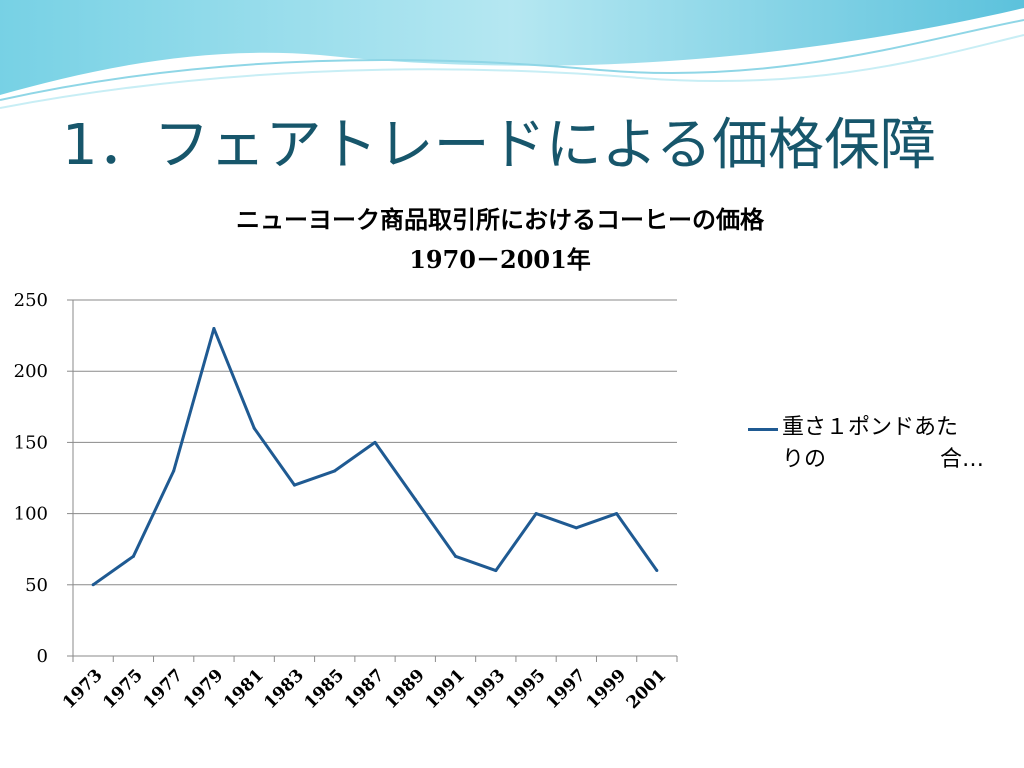 Image resolution: width=1024 pixels, height=768 pixels. What do you see at coordinates (123, 689) in the screenshot?
I see `x-tick-label: 1975` at bounding box center [123, 689].